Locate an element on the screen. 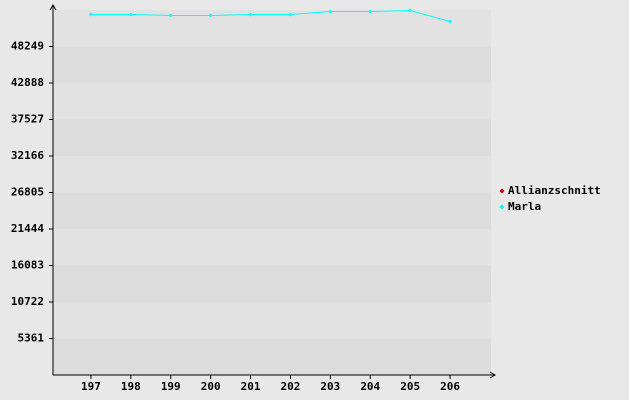 The height and width of the screenshot is (400, 629). x-tick-label: 200 is located at coordinates (211, 386).